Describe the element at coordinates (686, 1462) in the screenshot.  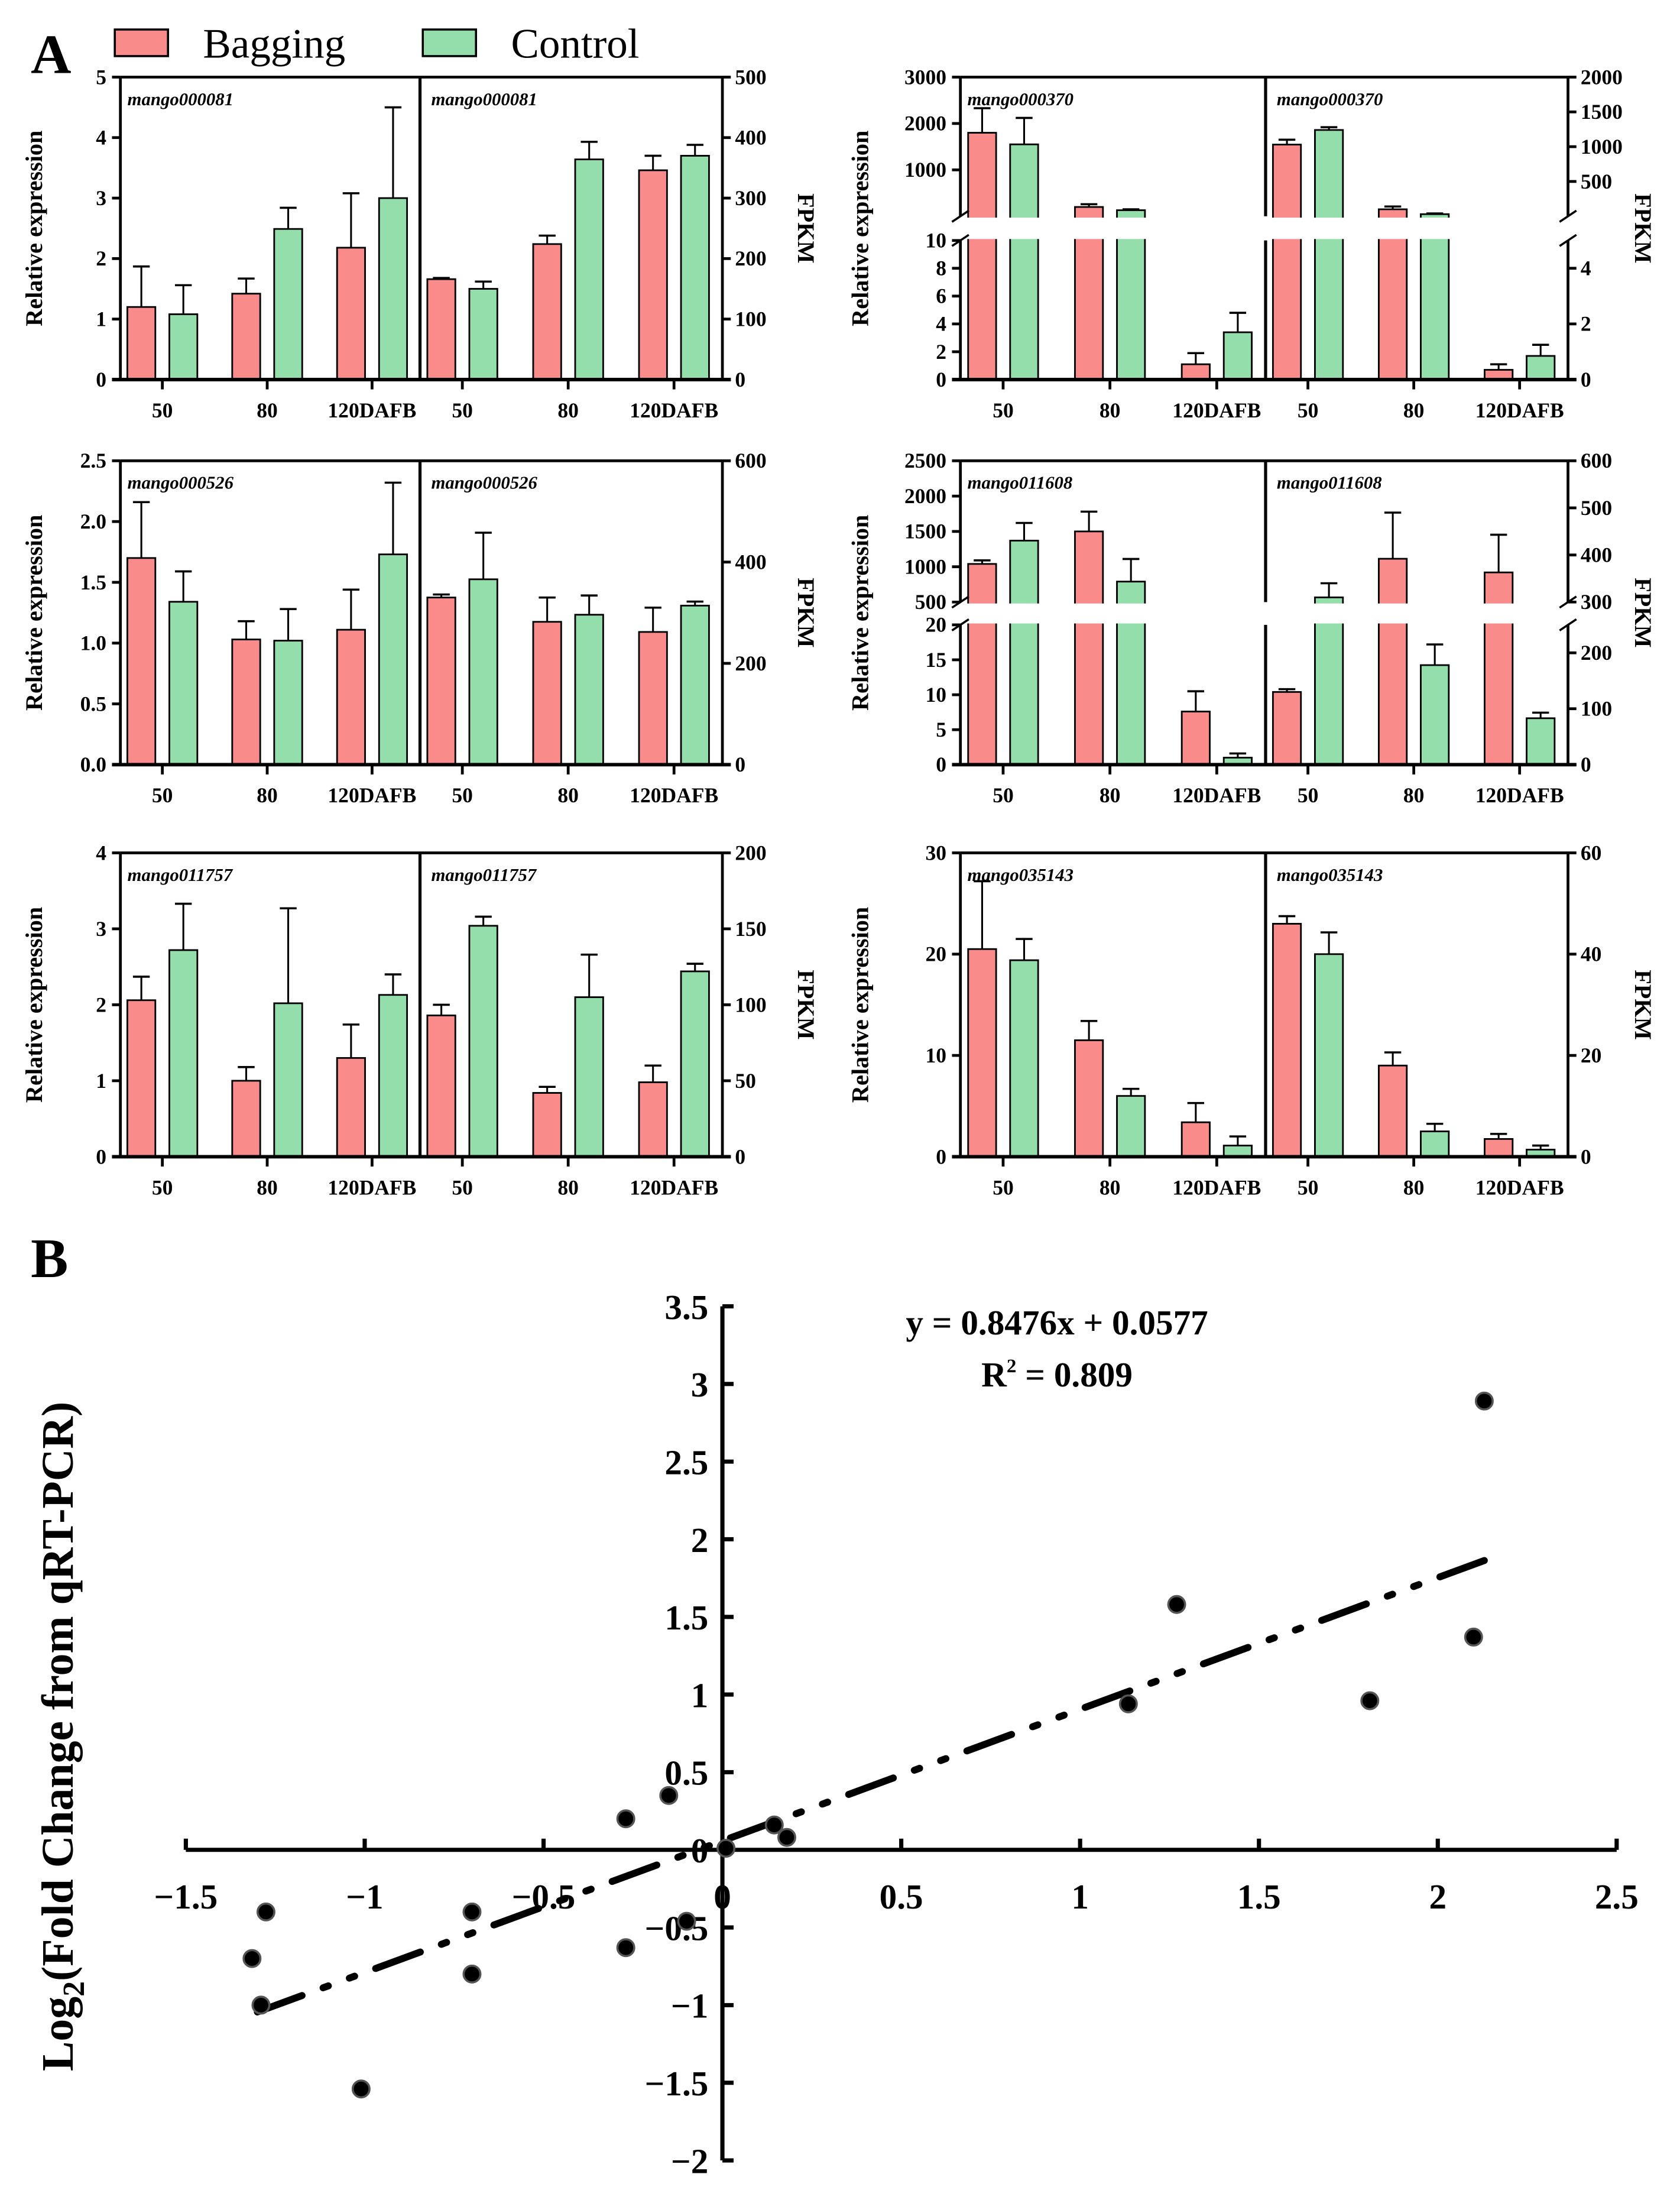
I see `y-tick-label: 2.5` at that location.